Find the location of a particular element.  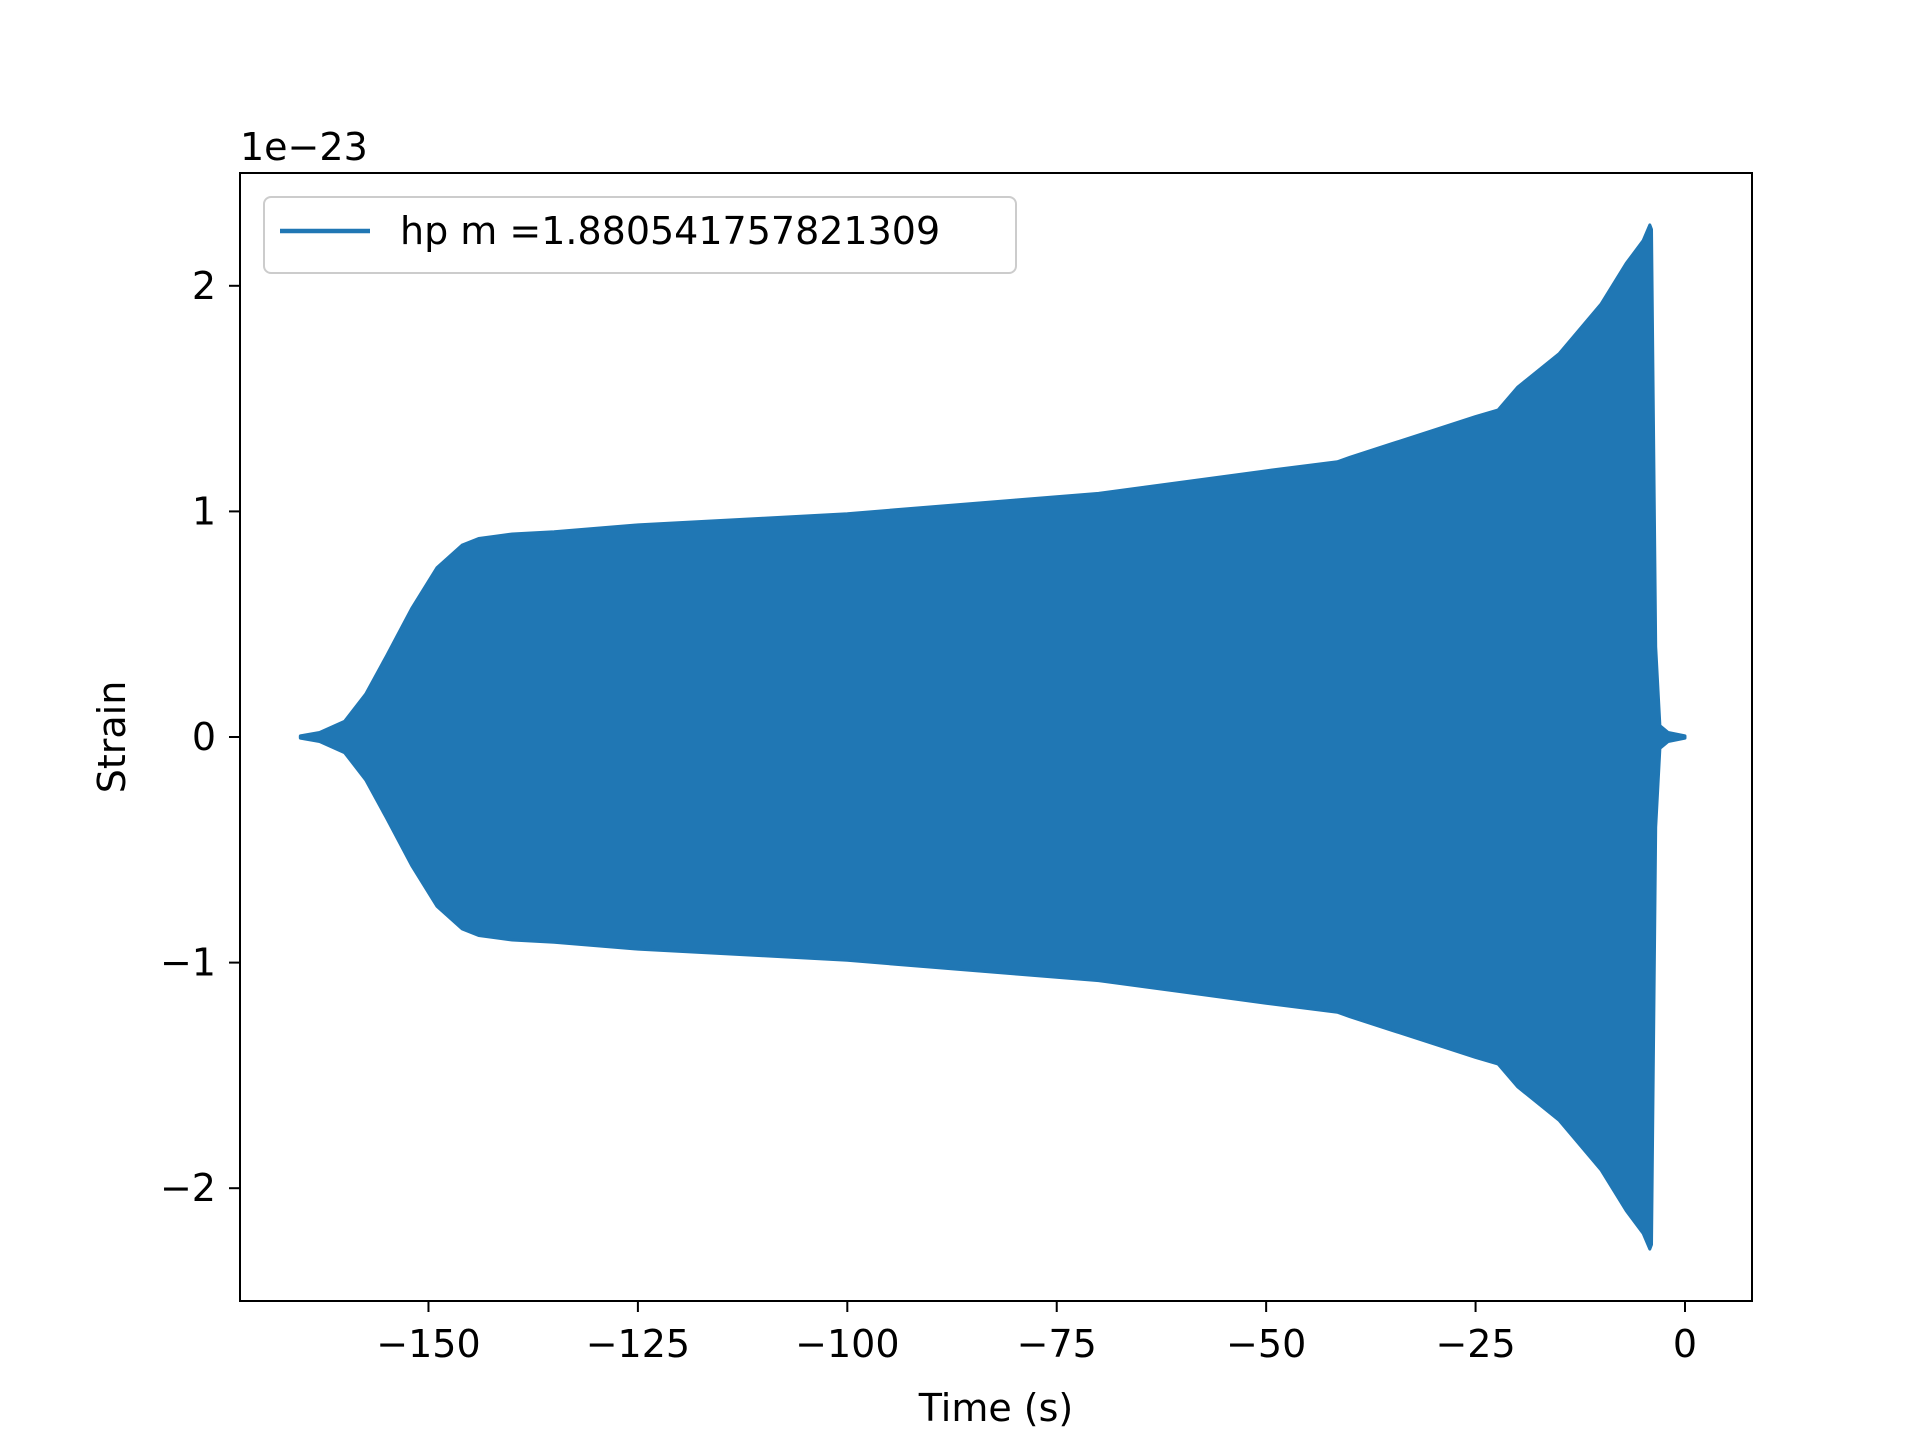

y-tick-label: −2 is located at coordinates (188, 1188).